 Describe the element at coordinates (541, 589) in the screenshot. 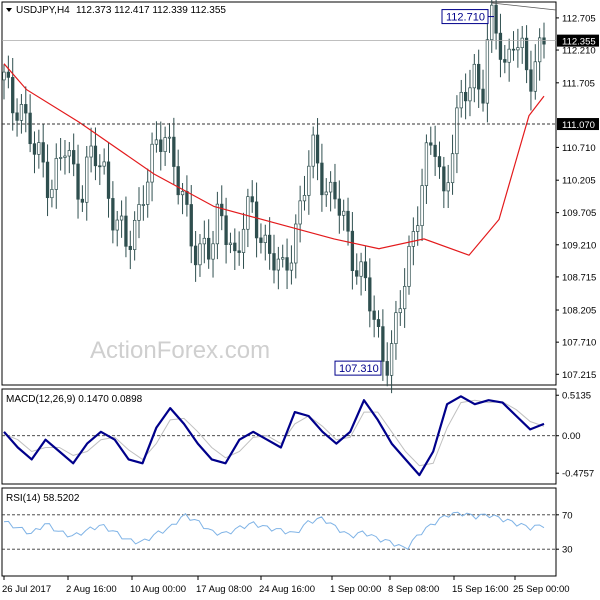

I see `time-tick-label: 25 Sep 00:00` at that location.